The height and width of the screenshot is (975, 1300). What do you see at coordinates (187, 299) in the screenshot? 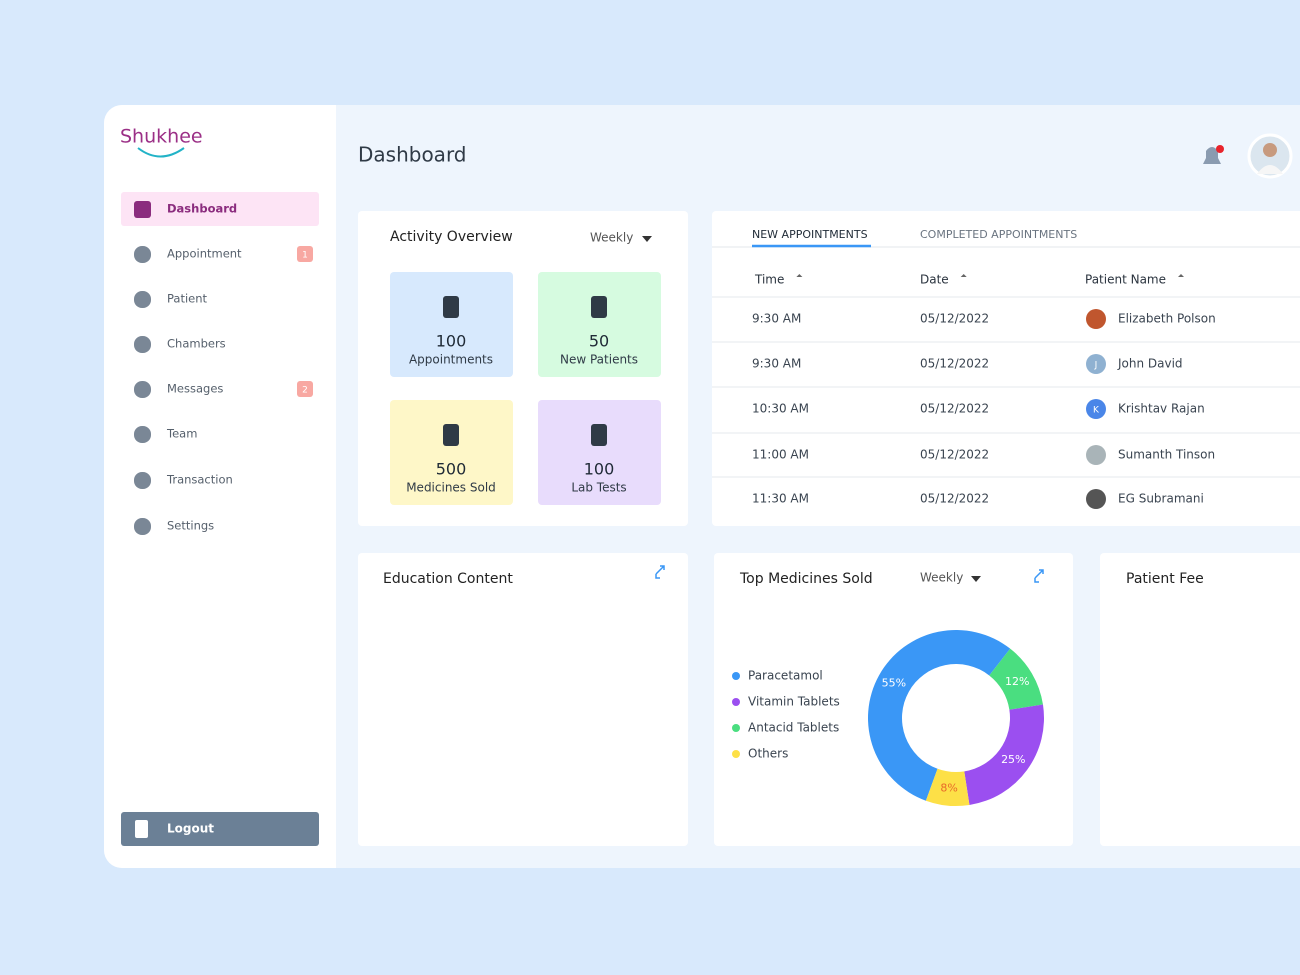
I see `menu-label: Patient` at bounding box center [187, 299].